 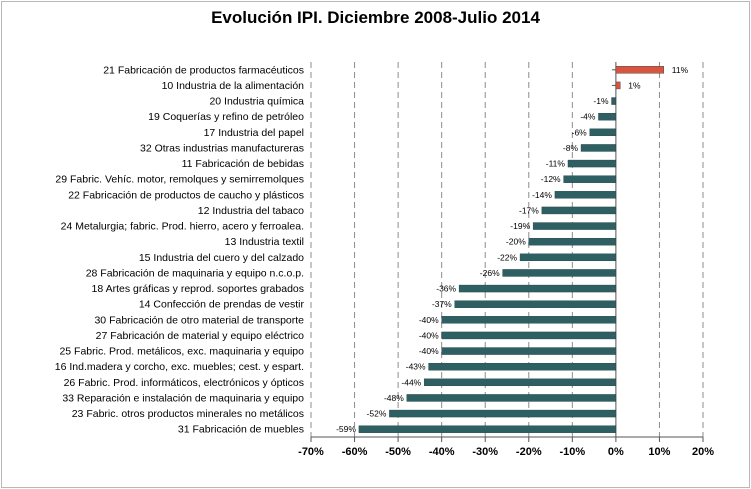 What do you see at coordinates (377, 414) in the screenshot?
I see `value-label: -52%` at bounding box center [377, 414].